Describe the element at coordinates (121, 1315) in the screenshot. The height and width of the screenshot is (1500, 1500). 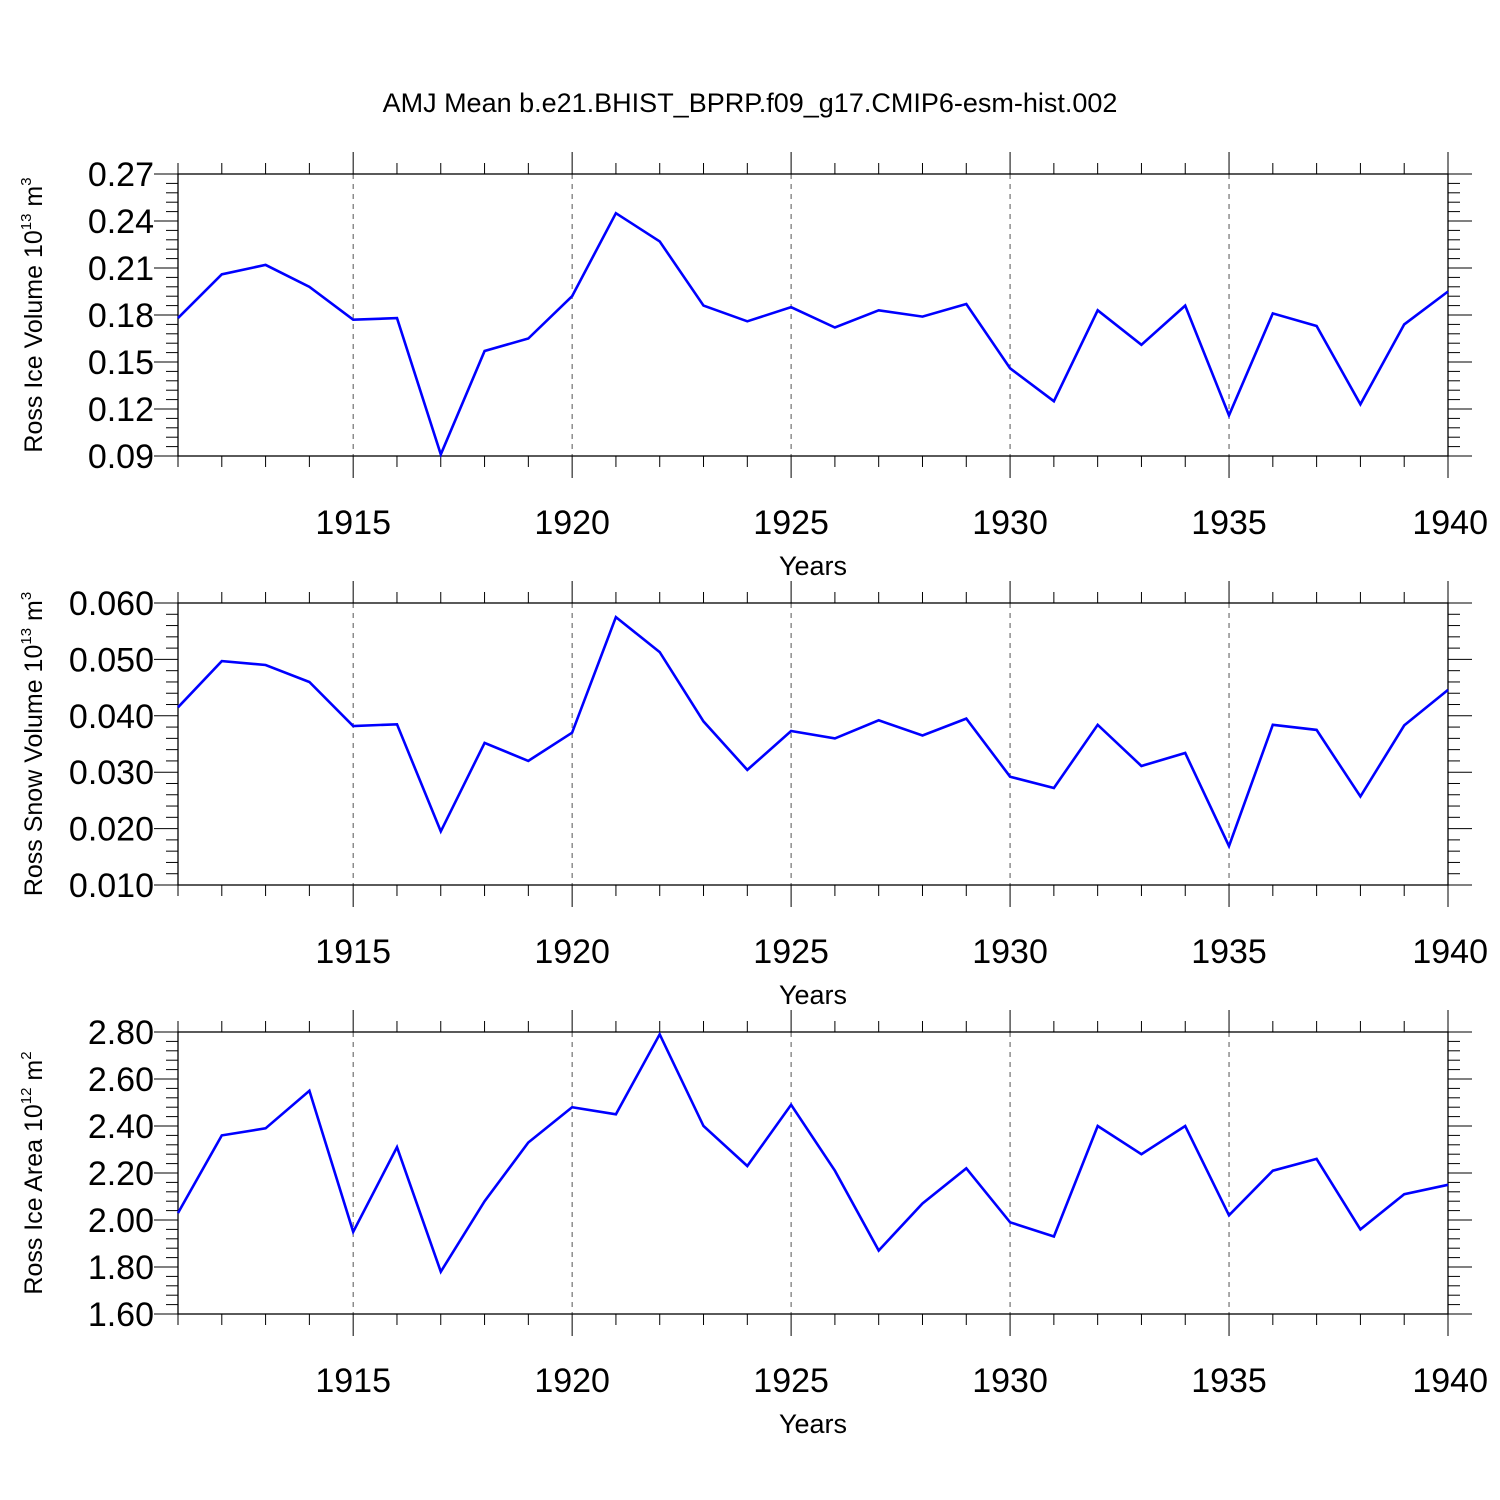
I see `y-tick-label: 1.60` at that location.